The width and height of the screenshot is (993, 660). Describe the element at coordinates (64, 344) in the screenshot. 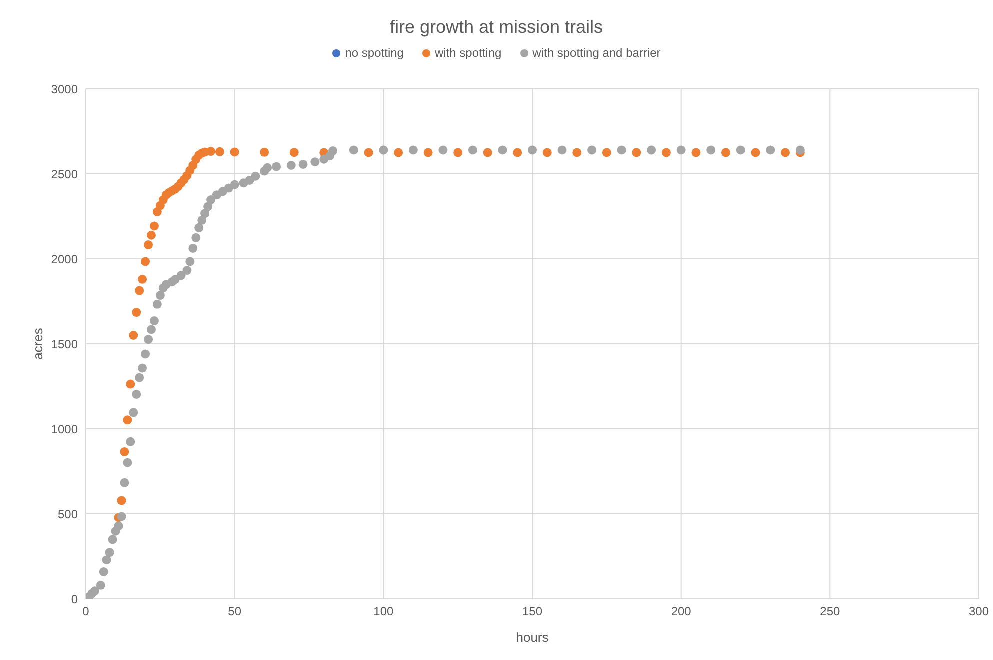

I see `y-tick-label: 1500` at that location.